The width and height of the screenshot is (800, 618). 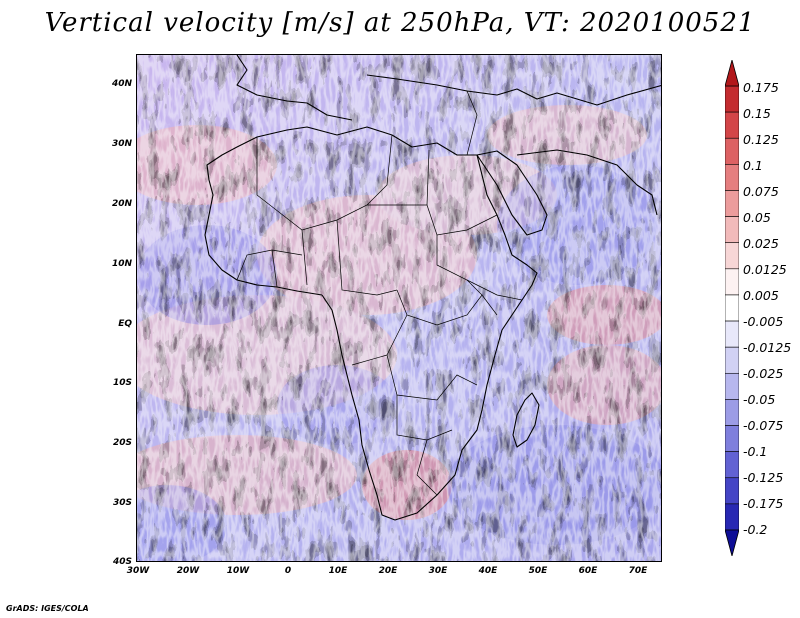 What do you see at coordinates (538, 571) in the screenshot?
I see `lon-label: 50E` at bounding box center [538, 571].